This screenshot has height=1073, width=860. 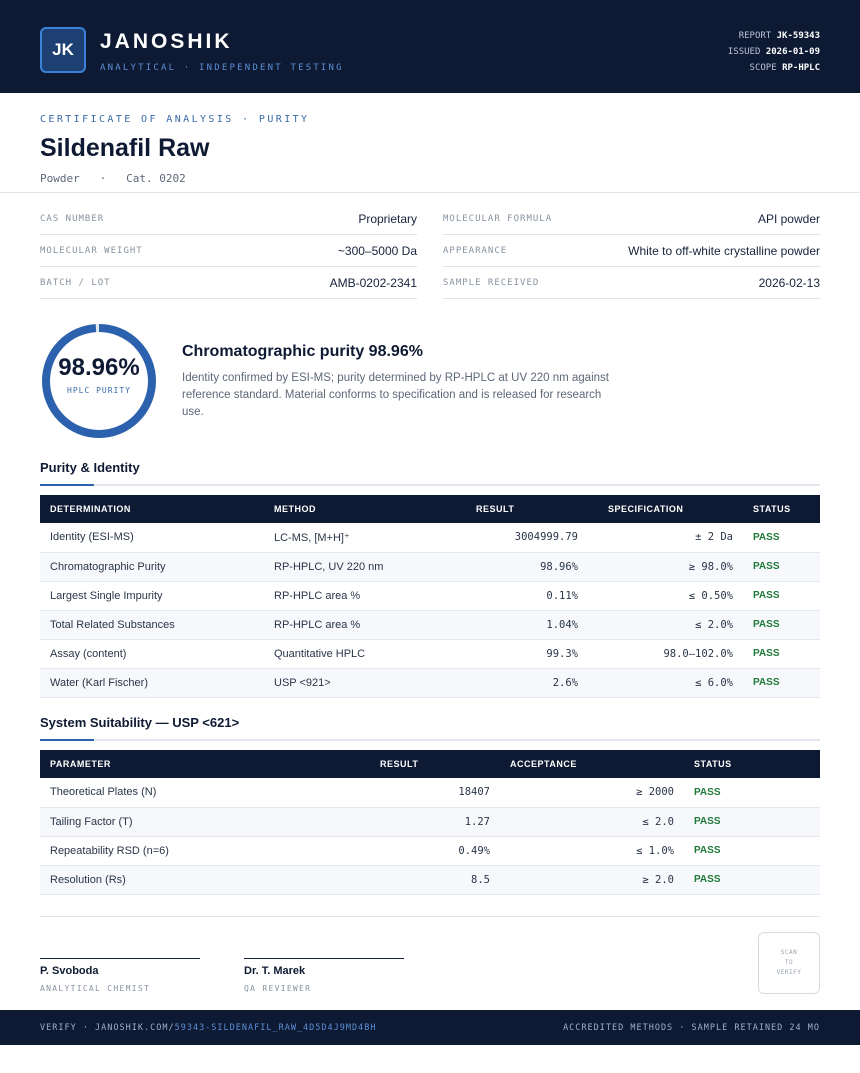 What do you see at coordinates (63, 50) in the screenshot?
I see `logo-badge: JK` at bounding box center [63, 50].